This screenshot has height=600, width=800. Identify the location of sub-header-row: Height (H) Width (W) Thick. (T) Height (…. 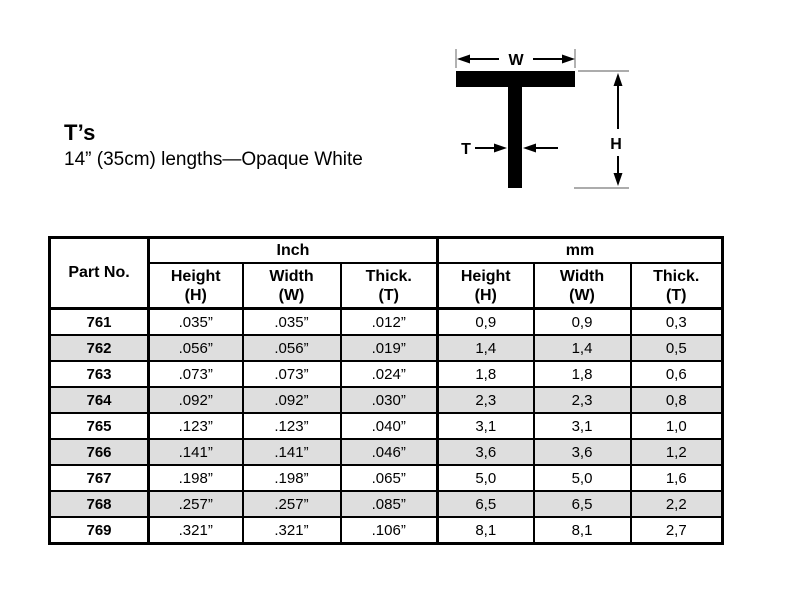
(387, 286).